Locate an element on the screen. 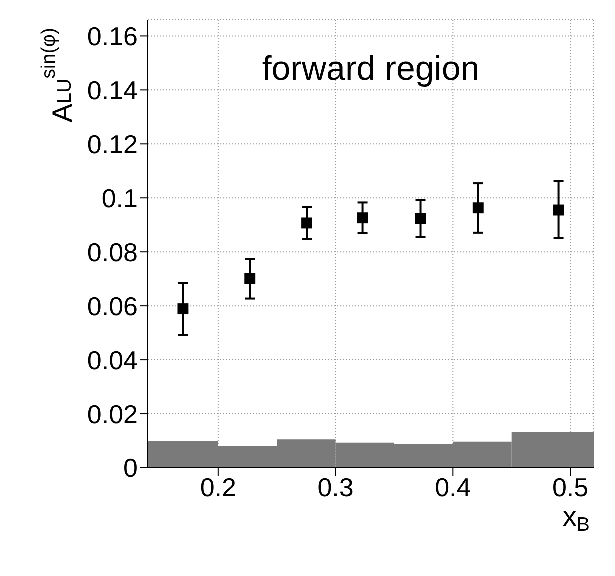 The height and width of the screenshot is (576, 615). y-tick-label: 0.12 is located at coordinates (112, 144).